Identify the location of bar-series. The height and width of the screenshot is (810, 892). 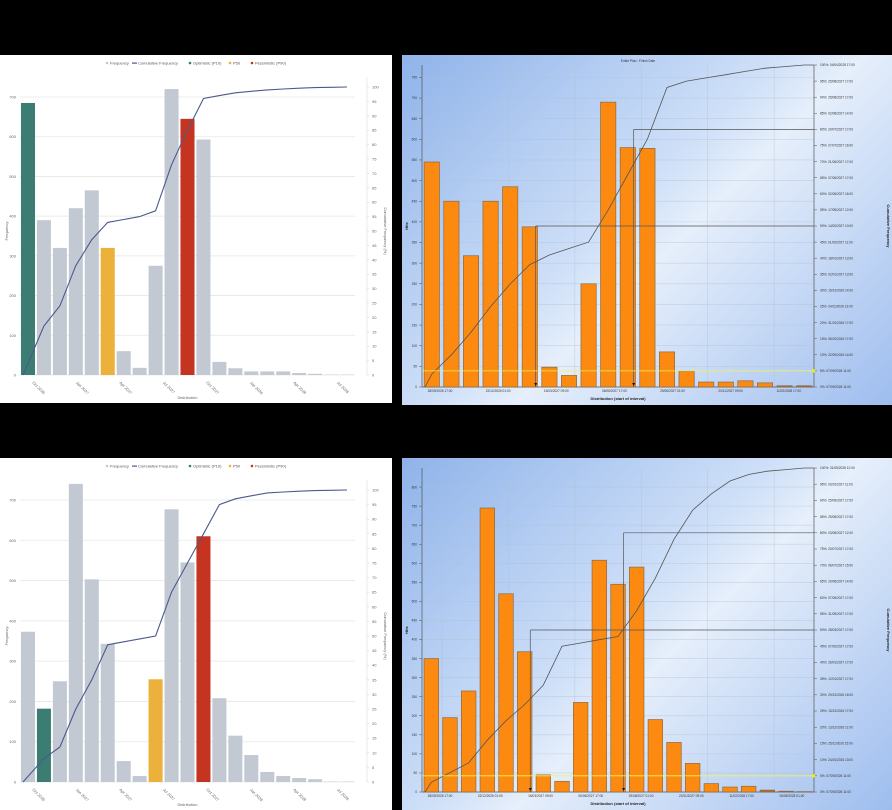
(187, 632).